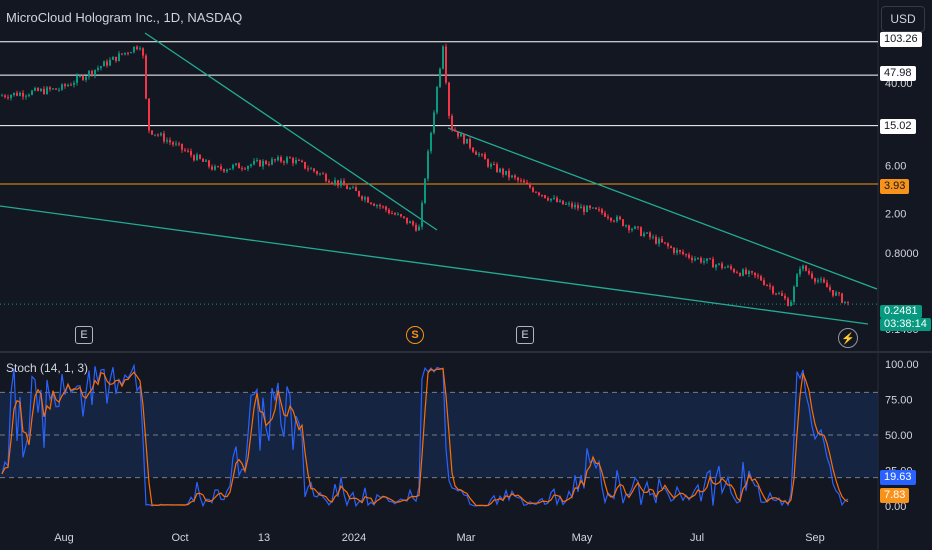  What do you see at coordinates (903, 19) in the screenshot?
I see `currency-button: USD` at bounding box center [903, 19].